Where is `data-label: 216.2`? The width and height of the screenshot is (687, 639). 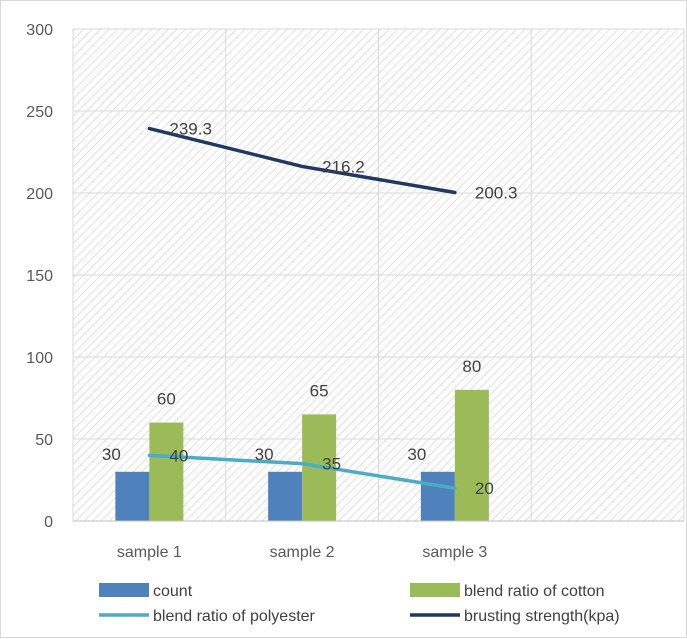 data-label: 216.2 is located at coordinates (343, 166).